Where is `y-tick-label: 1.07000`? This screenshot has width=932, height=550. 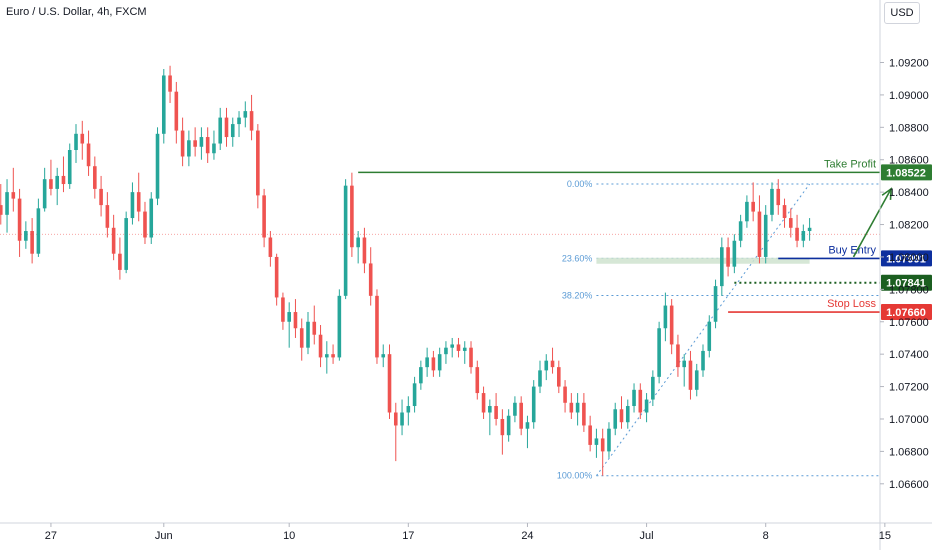
y-tick-label: 1.07000 is located at coordinates (909, 420).